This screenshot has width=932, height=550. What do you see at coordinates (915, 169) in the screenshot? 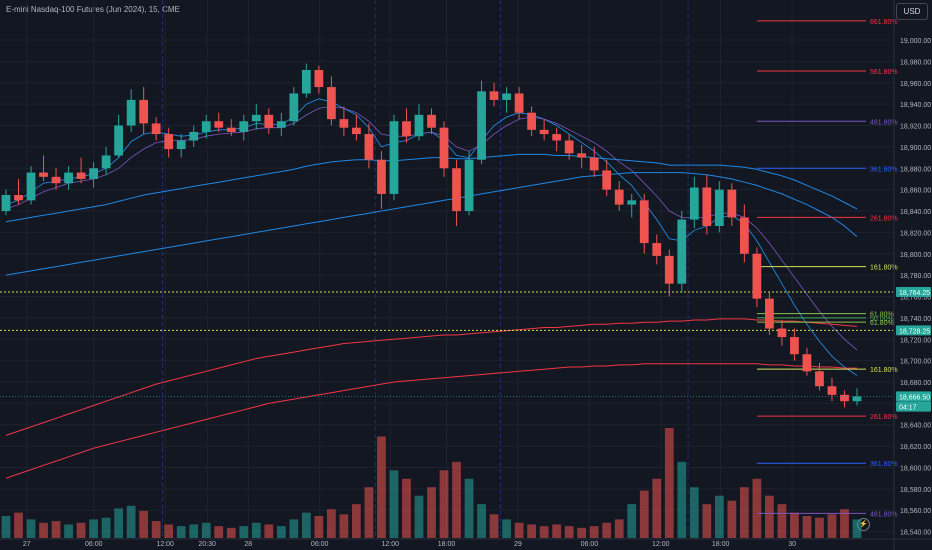
I see `y-tick-label: 18,880.00` at bounding box center [915, 169].